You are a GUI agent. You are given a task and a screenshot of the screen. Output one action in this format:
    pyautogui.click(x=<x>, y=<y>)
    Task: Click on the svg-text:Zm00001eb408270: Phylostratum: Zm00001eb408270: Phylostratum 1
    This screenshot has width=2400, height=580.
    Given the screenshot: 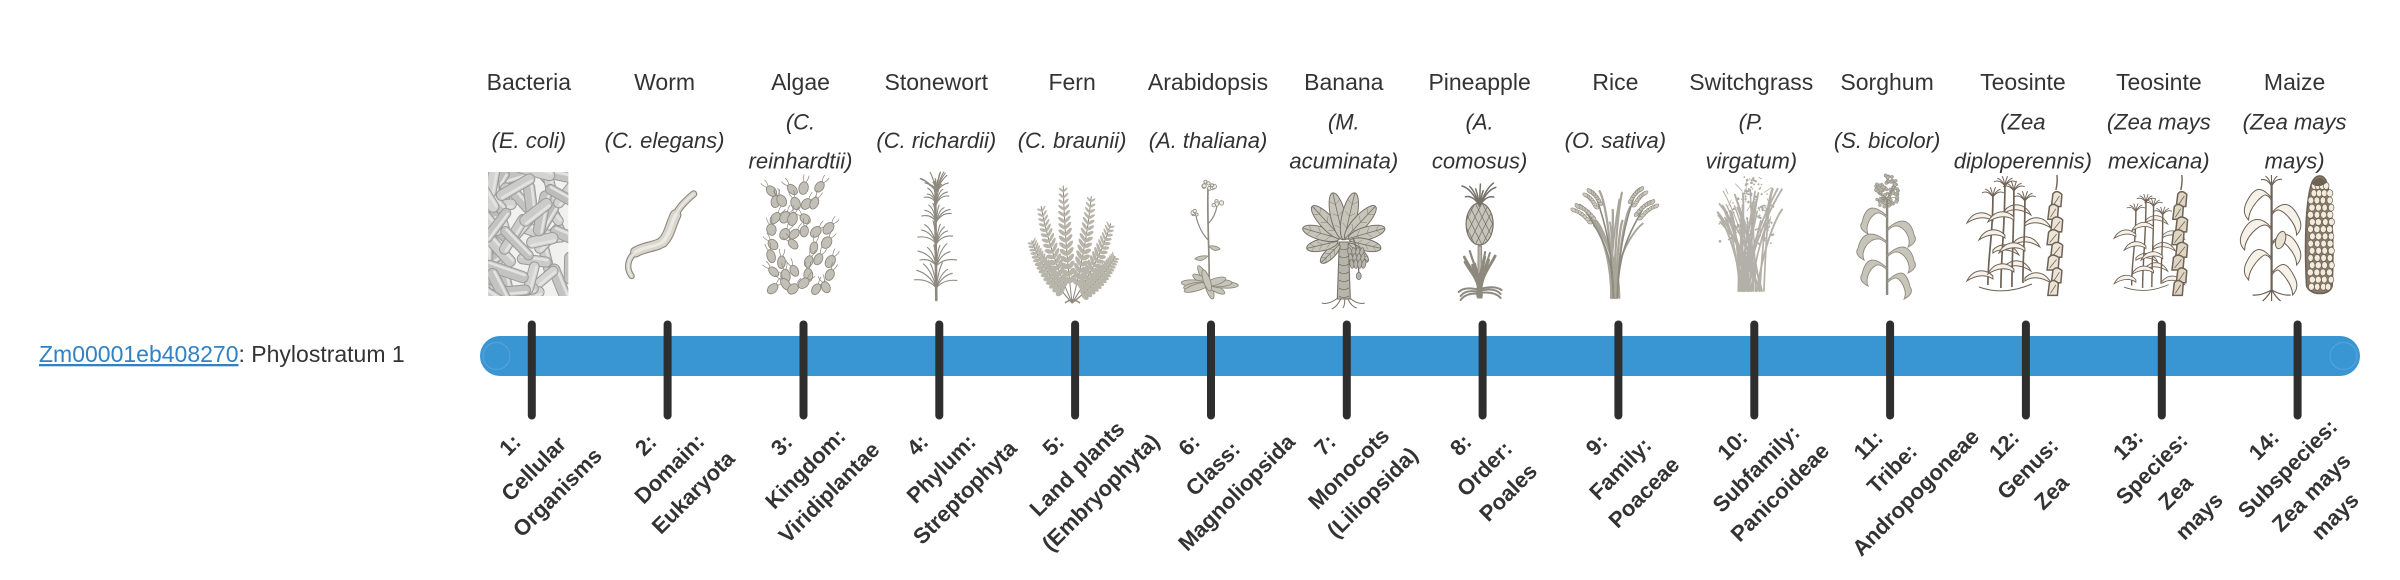 What is the action you would take?
    pyautogui.click(x=222, y=354)
    